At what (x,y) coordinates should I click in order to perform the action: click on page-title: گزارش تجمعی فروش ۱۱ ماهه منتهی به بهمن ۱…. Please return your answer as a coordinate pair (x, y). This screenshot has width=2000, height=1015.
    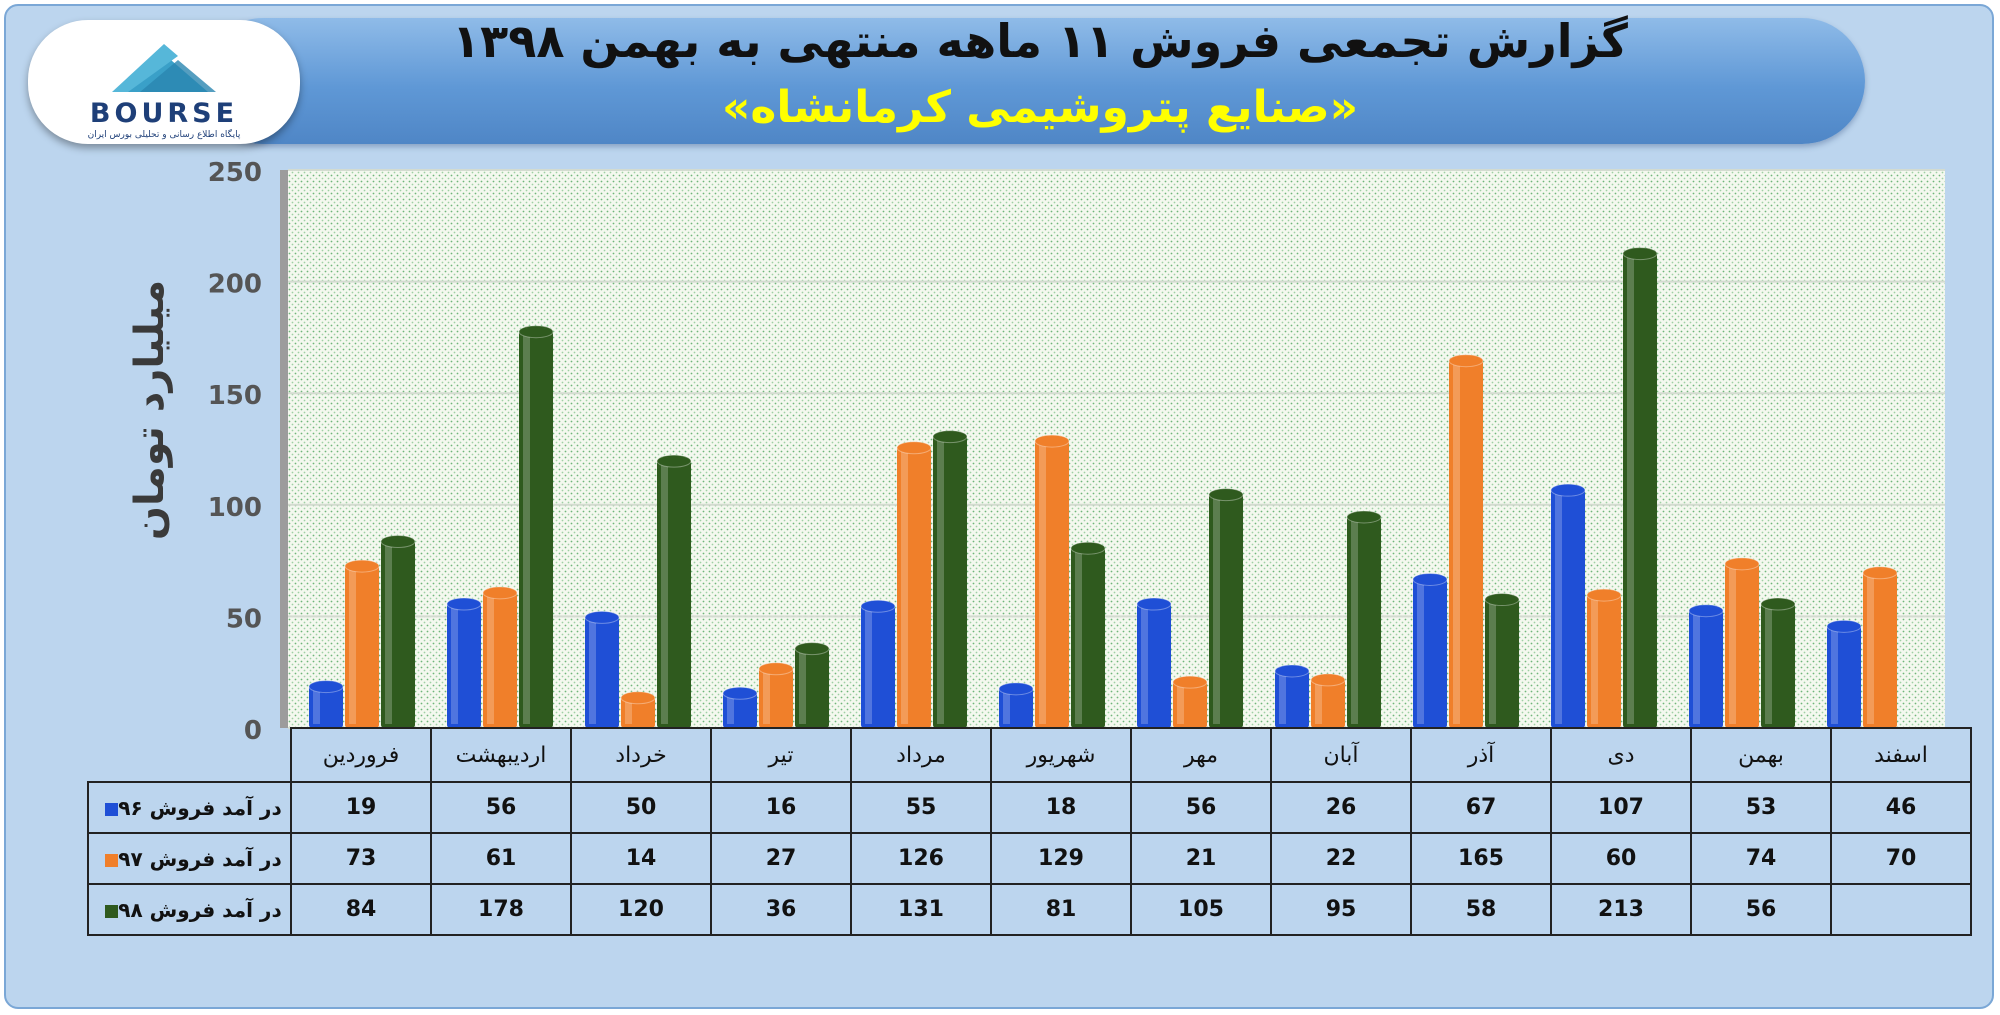
    Looking at the image, I should click on (1040, 41).